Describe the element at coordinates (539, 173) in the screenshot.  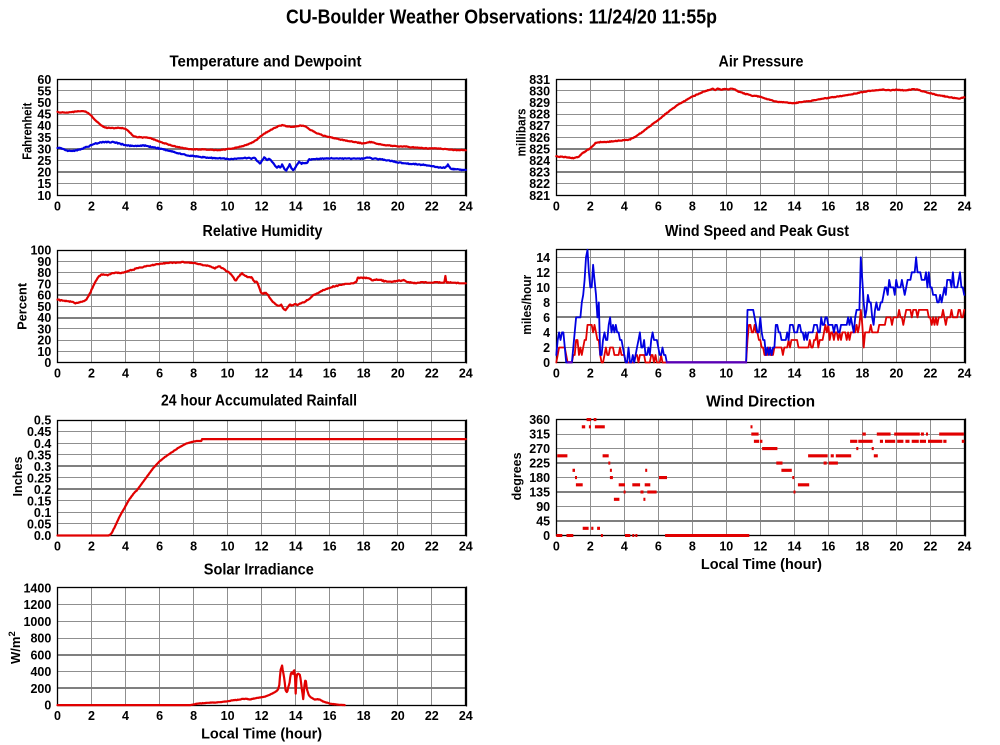
I see `svg-text: 823` at that location.